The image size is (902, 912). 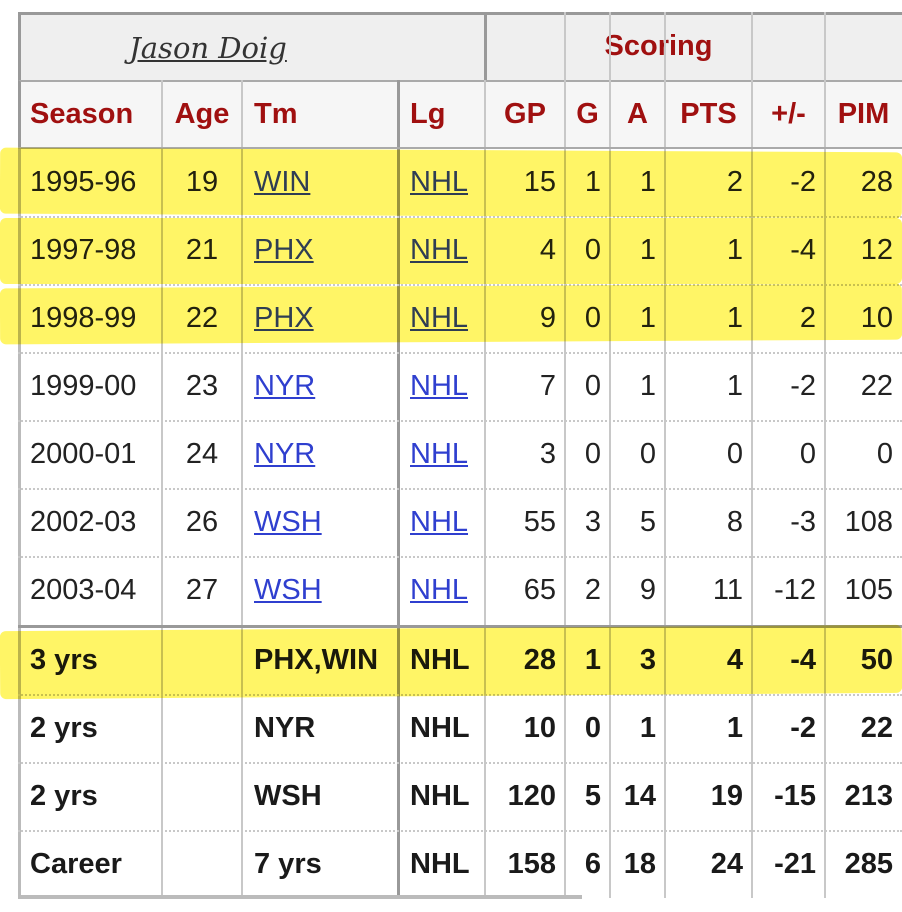 I want to click on summary-cell: 14, so click(x=639, y=796).